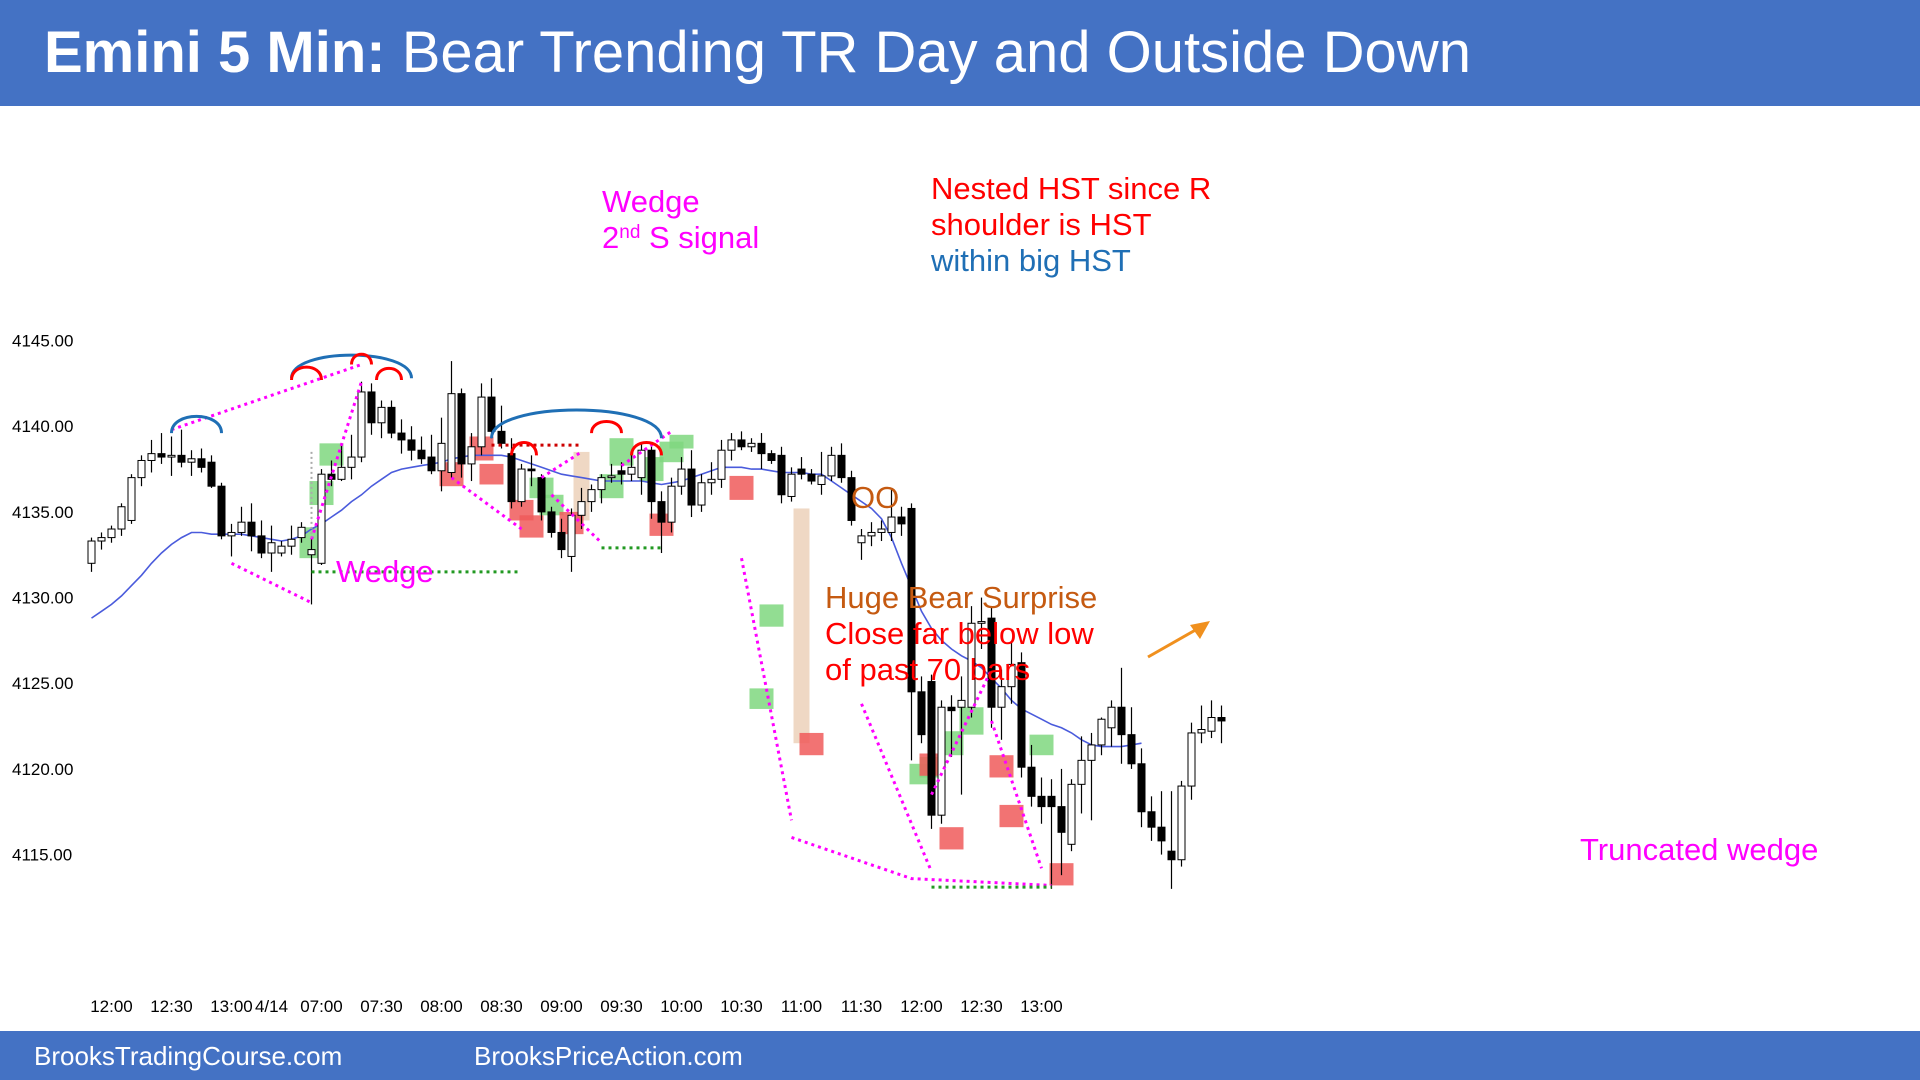 This screenshot has height=1080, width=1920. I want to click on channel-rise, so click(961, 732).